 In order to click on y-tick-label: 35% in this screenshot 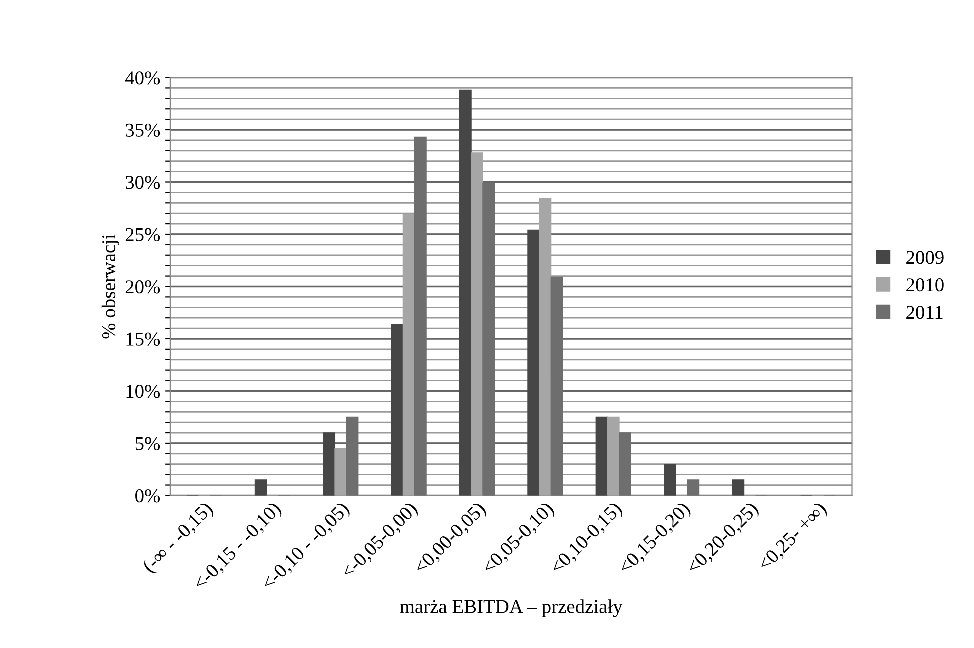, I will do `click(143, 131)`.